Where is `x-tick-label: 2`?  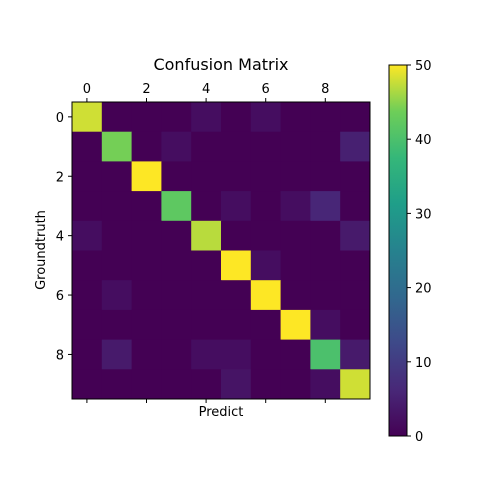 x-tick-label: 2 is located at coordinates (146, 89).